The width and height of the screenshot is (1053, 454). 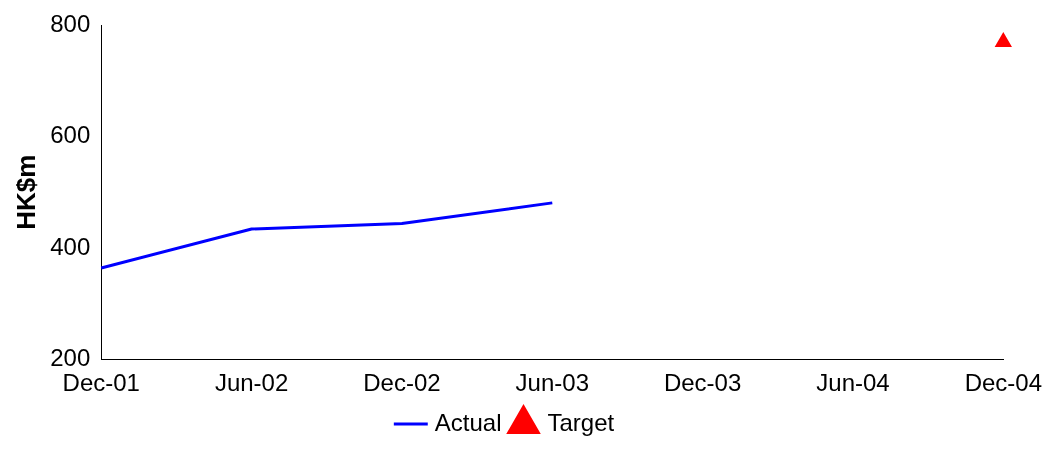 What do you see at coordinates (251, 383) in the screenshot?
I see `x-tick-label: Jun-02` at bounding box center [251, 383].